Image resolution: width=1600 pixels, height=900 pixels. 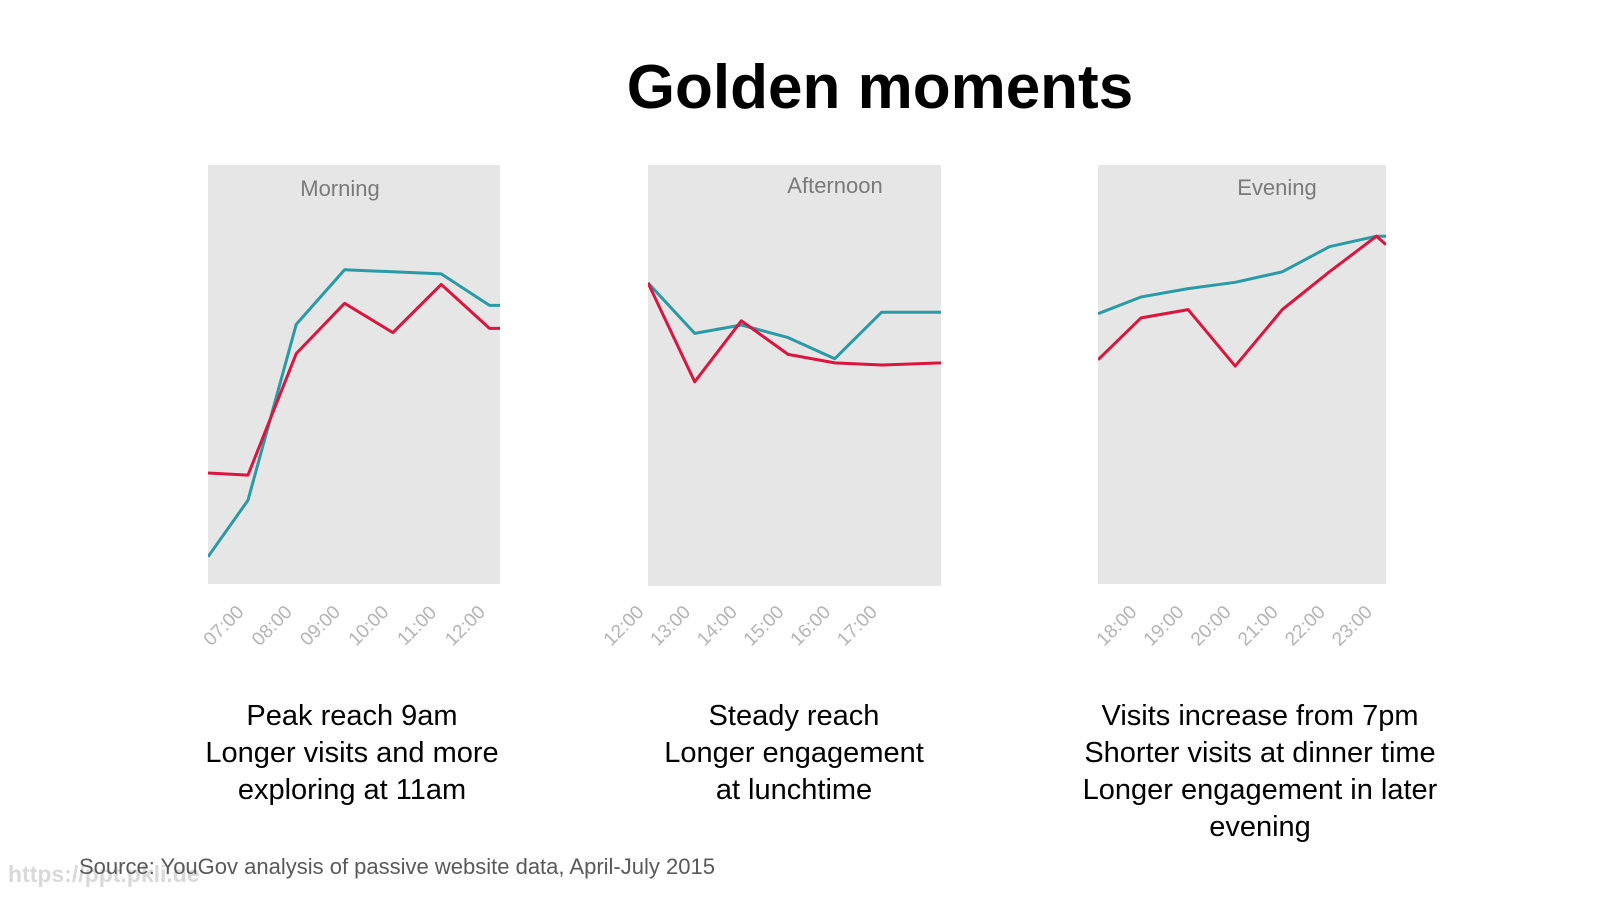 I want to click on x-tick-label: 20:00, so click(x=1211, y=626).